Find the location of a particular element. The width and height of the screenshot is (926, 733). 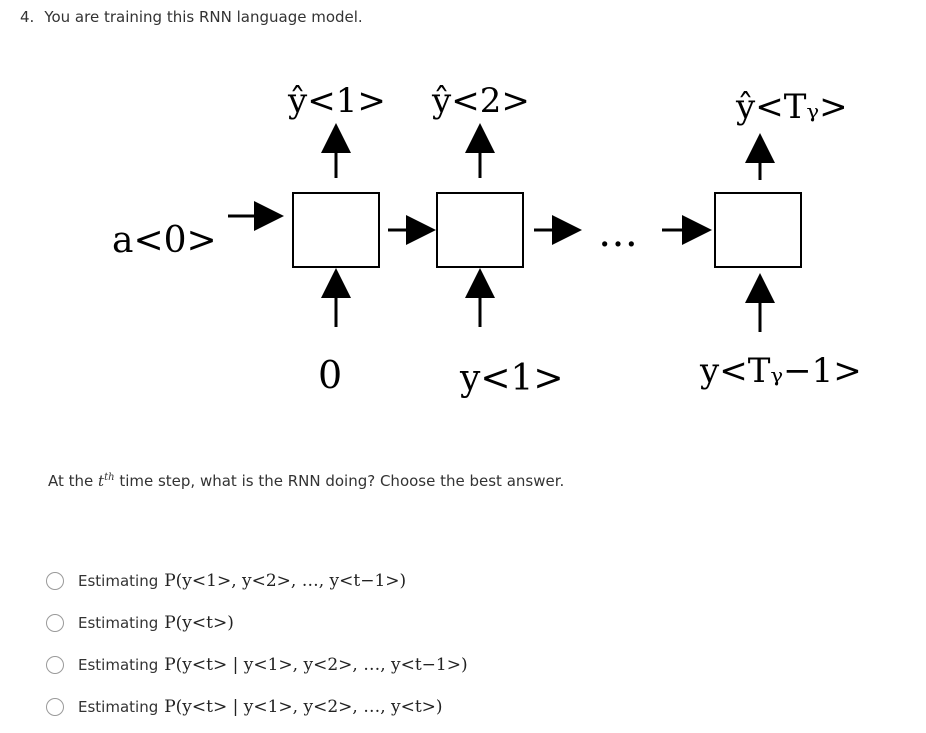

output-label-3: ŷ<Tᵧ> is located at coordinates (791, 107).